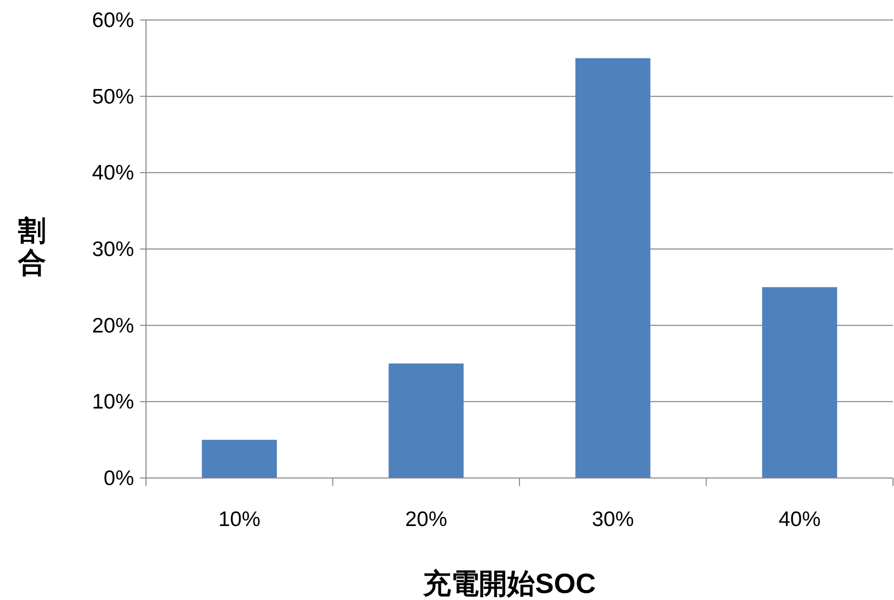 This screenshot has height=600, width=894. Describe the element at coordinates (113, 249) in the screenshot. I see `y-tick-label: 30%` at that location.